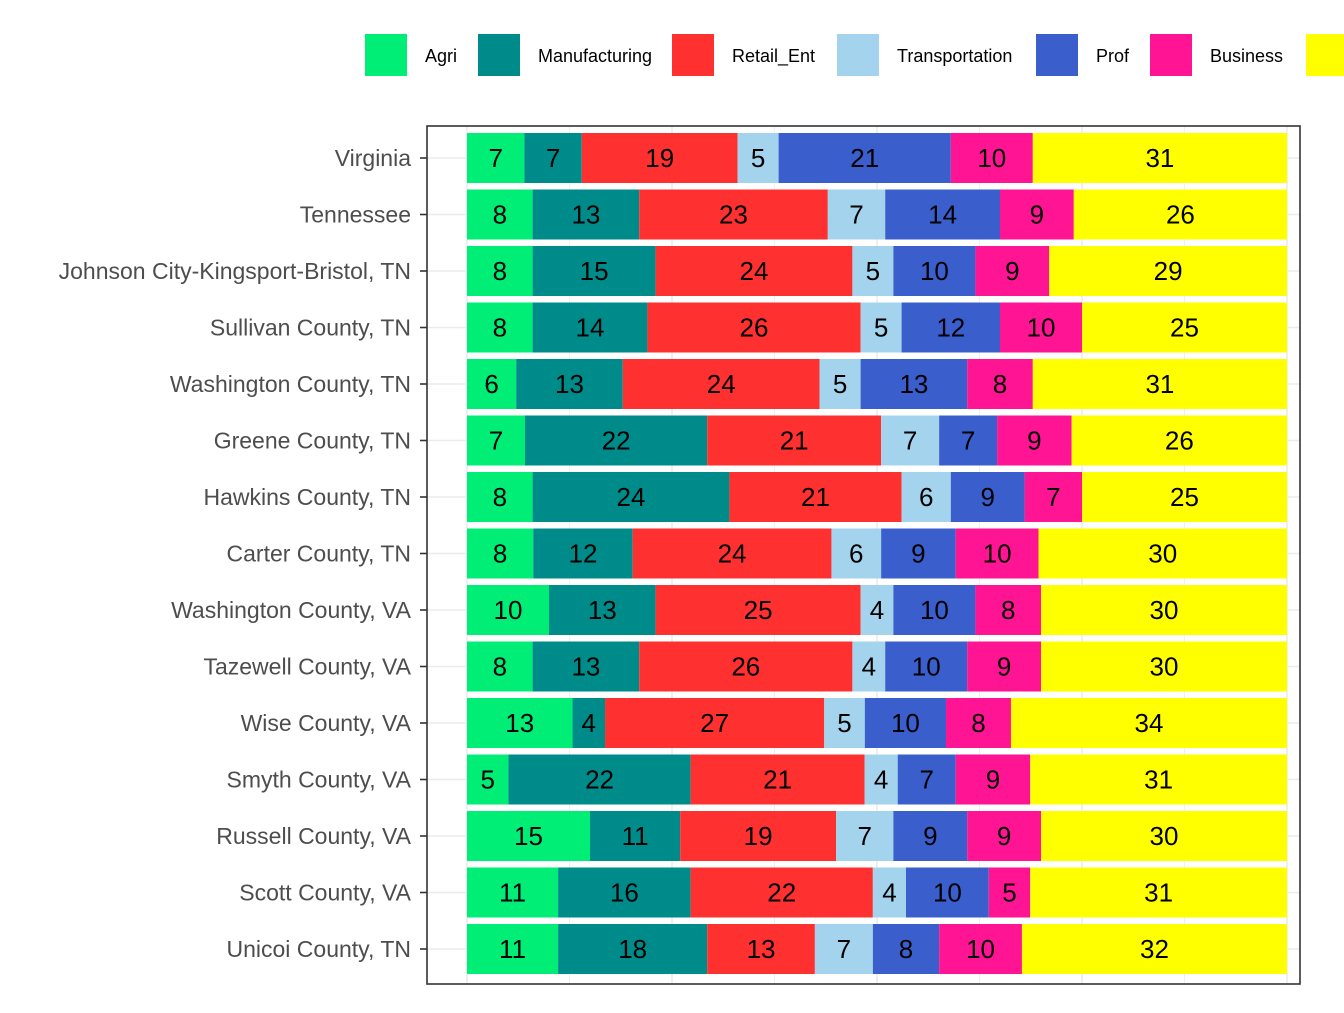  Describe the element at coordinates (308, 497) in the screenshot. I see `y-axis-label: Hawkins County, TN` at that location.